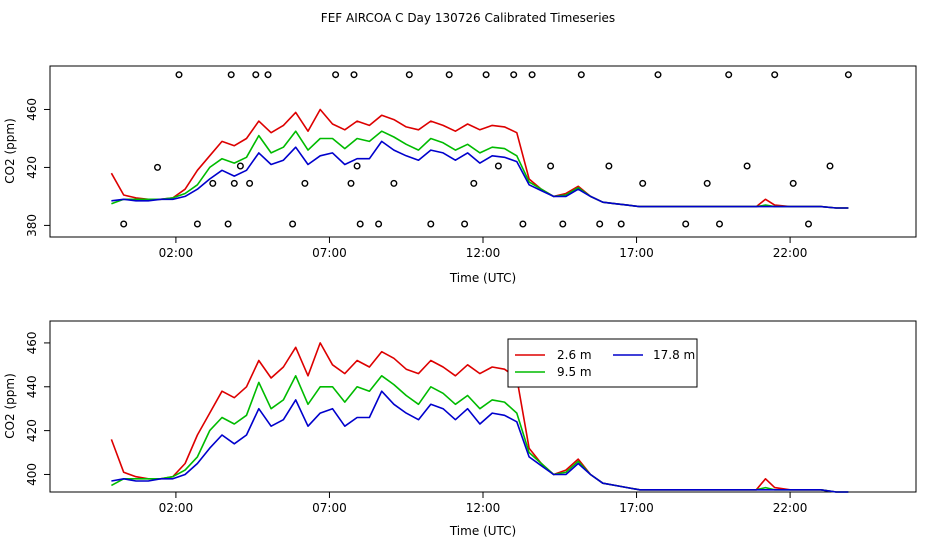 Image resolution: width=936 pixels, height=540 pixels. I want to click on top-y-tick-label-420: 420, so click(32, 167).